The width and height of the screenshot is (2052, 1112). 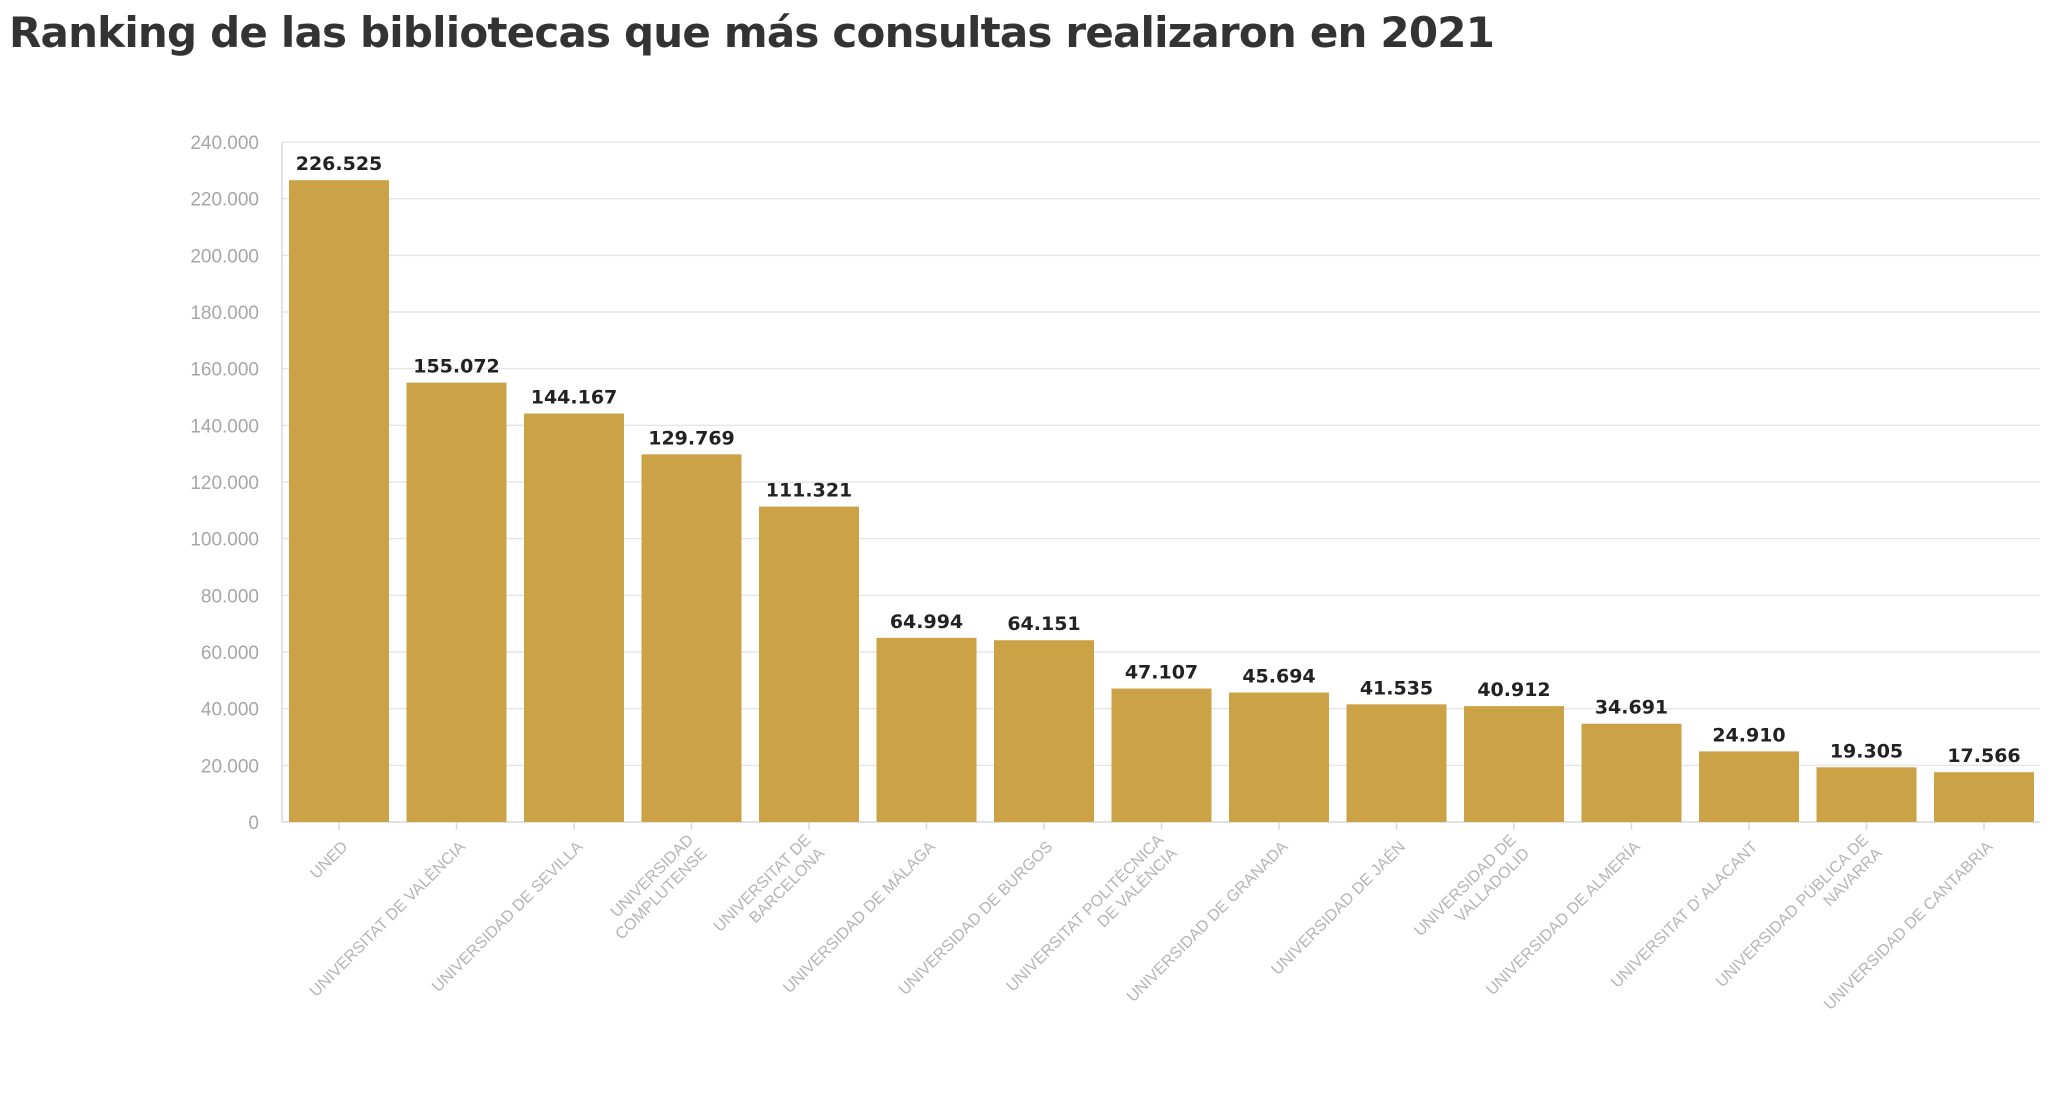 What do you see at coordinates (809, 491) in the screenshot?
I see `data-label: 111.321` at bounding box center [809, 491].